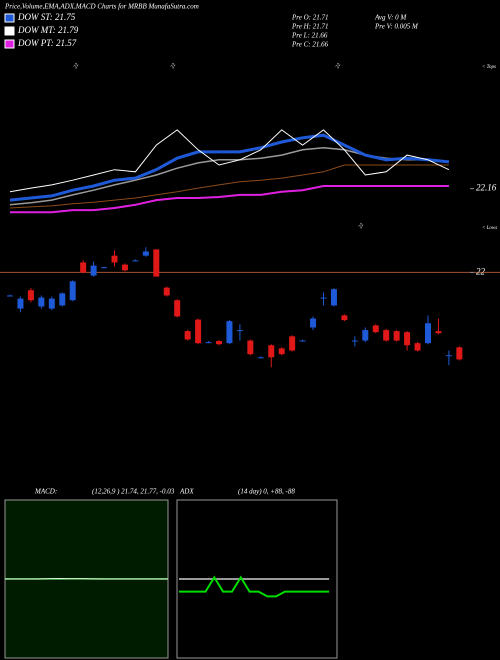 The image size is (500, 660). What do you see at coordinates (47, 43) in the screenshot?
I see `legend-label: DOW PT: 21.57` at bounding box center [47, 43].